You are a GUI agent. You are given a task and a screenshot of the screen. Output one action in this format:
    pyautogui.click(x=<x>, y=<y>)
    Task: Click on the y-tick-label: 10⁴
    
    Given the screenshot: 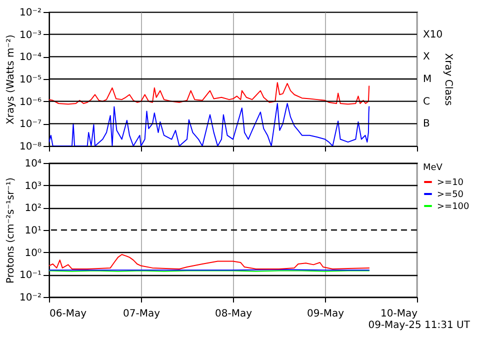 What is the action you would take?
    pyautogui.click(x=33, y=164)
    